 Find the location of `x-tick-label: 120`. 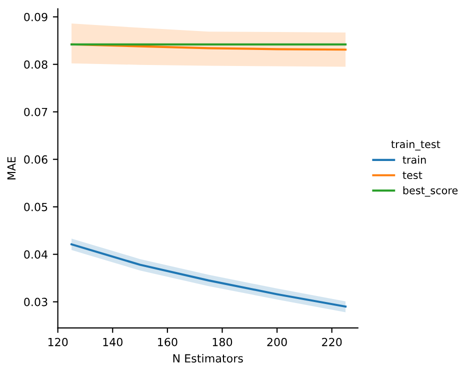

x-tick-label: 120 is located at coordinates (58, 342).